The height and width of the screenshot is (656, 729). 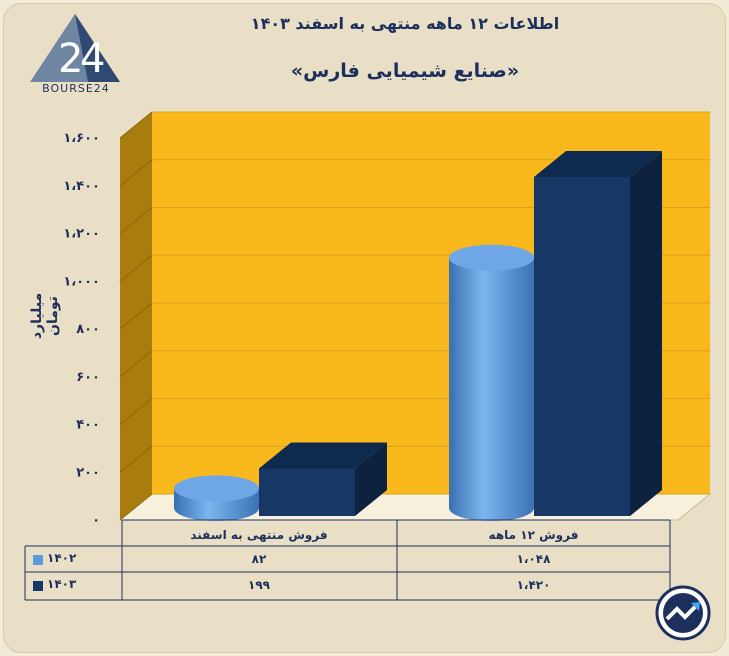 What do you see at coordinates (533, 535) in the screenshot?
I see `category-label-12month: فروش ۱۲ ماهه` at bounding box center [533, 535].